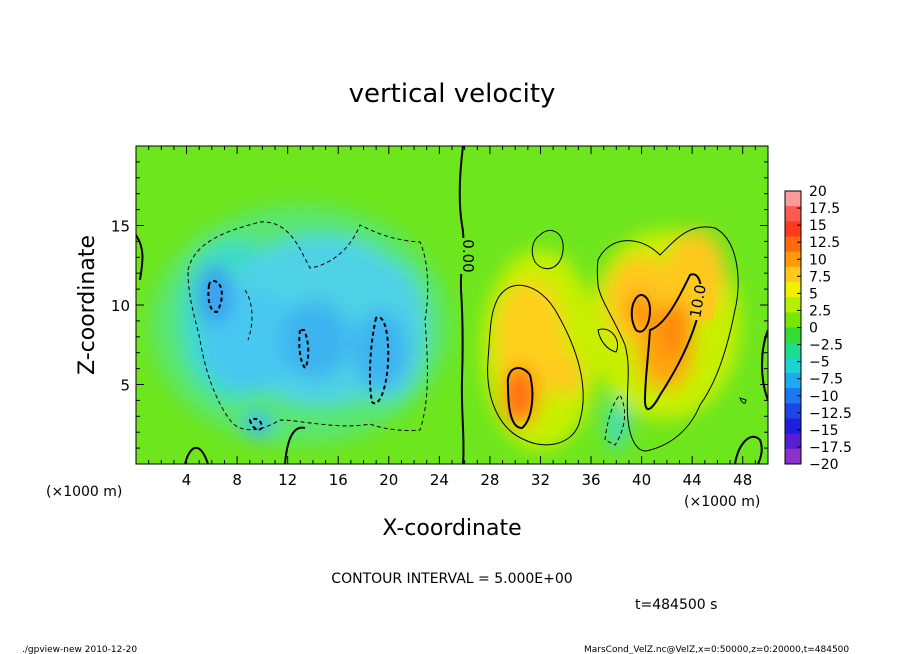  What do you see at coordinates (641, 480) in the screenshot?
I see `x-tick-label: 40` at bounding box center [641, 480].